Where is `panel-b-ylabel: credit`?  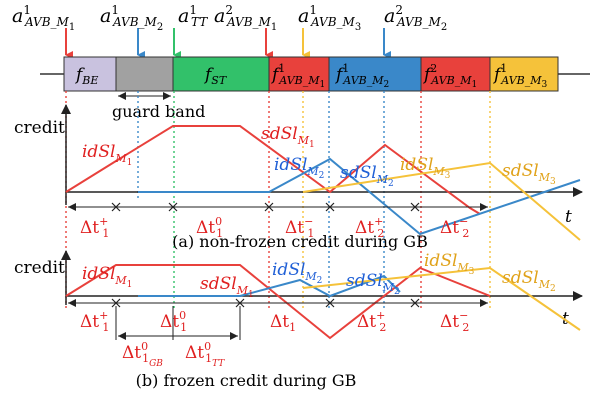 panel-b-ylabel: credit is located at coordinates (39, 268).